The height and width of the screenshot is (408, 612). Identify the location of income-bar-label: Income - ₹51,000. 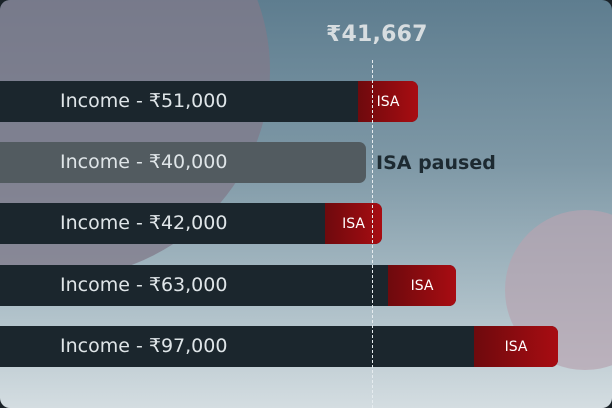
(144, 101).